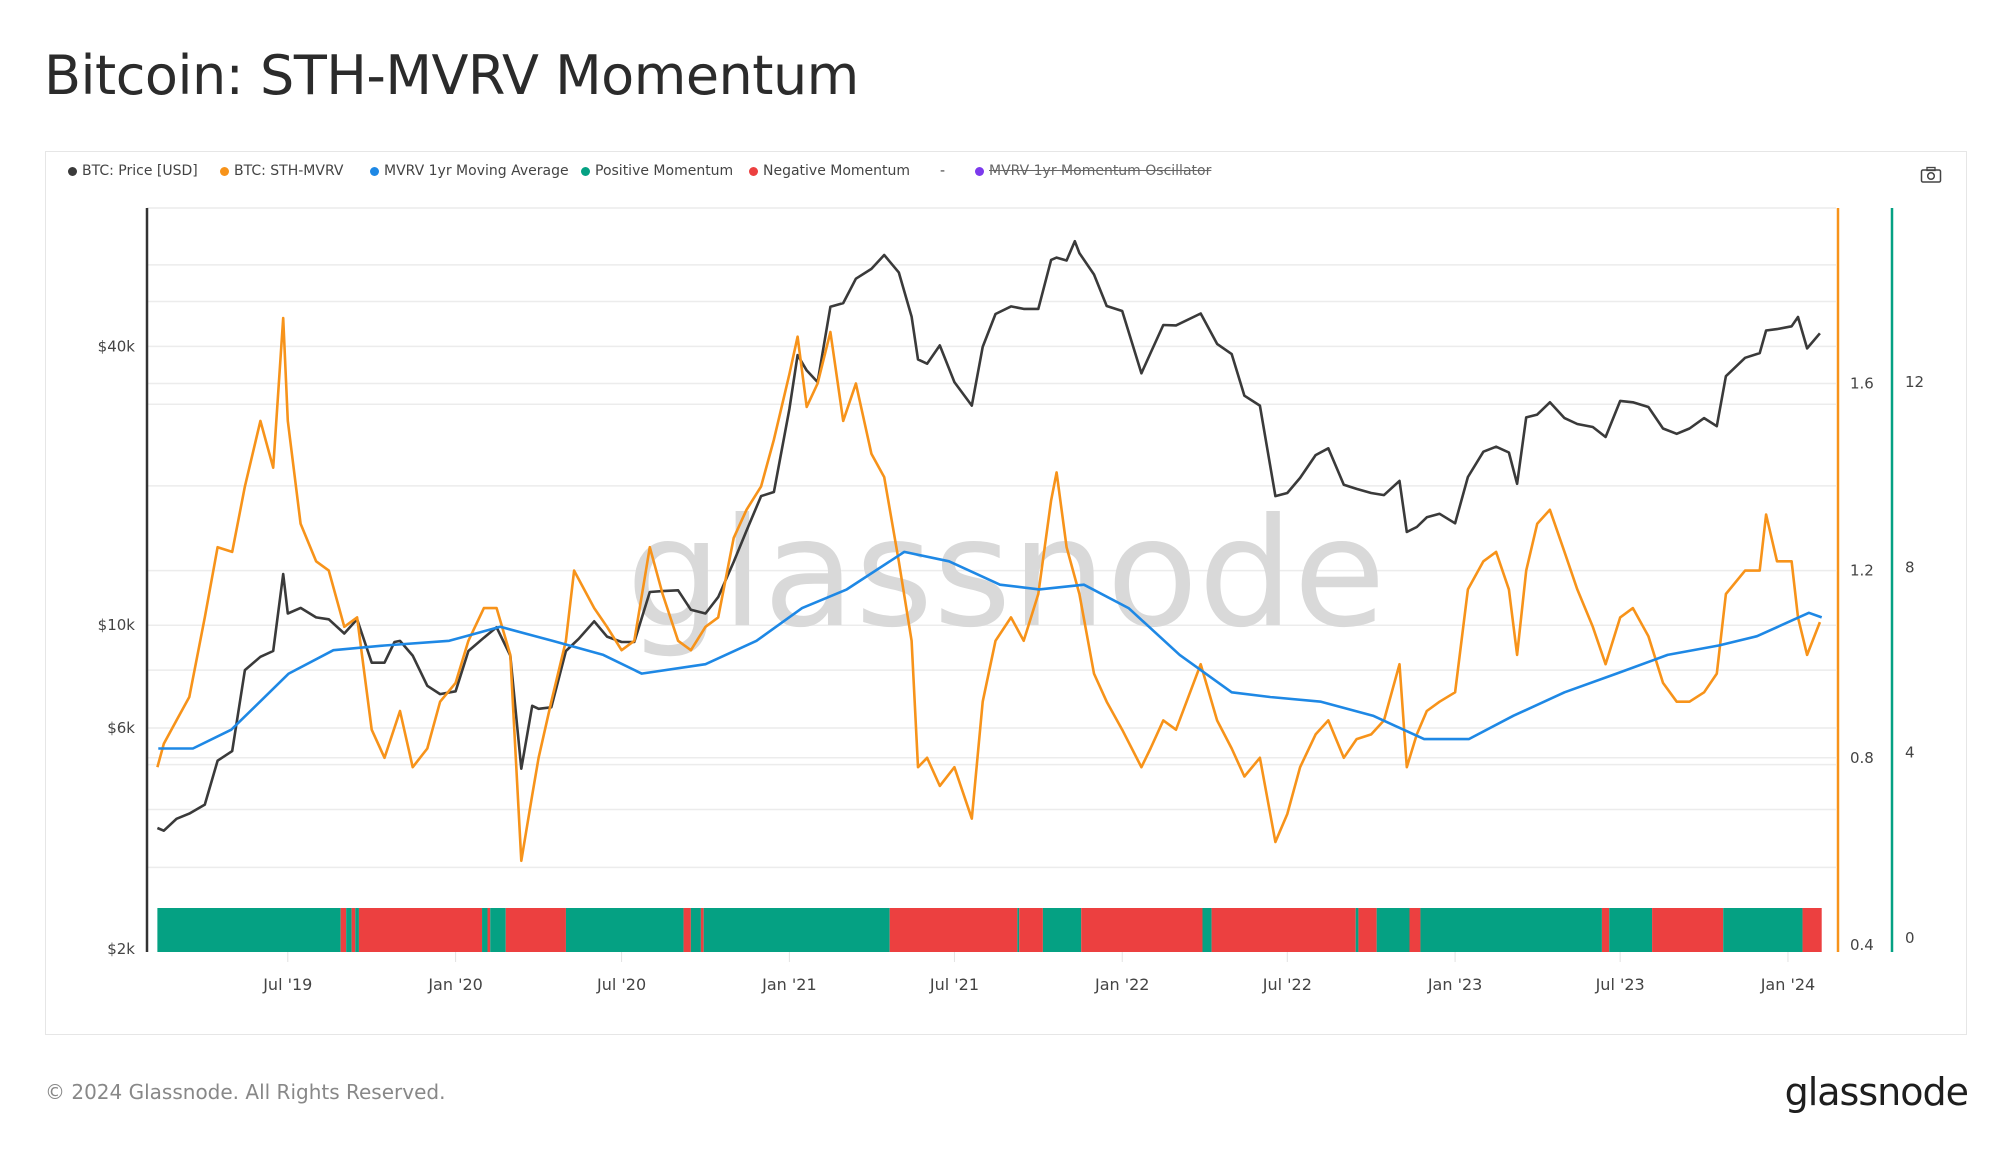 Image resolution: width=2000 pixels, height=1152 pixels. Describe the element at coordinates (121, 728) in the screenshot. I see `price-tick-label: $6k` at that location.